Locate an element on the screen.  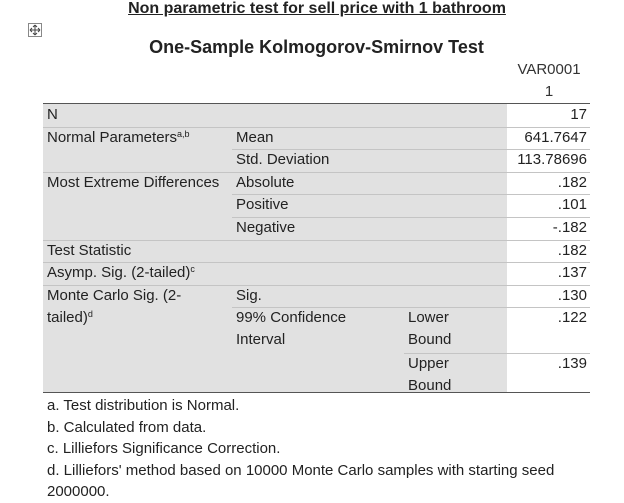
footnote-ref: c is located at coordinates (192, 269).